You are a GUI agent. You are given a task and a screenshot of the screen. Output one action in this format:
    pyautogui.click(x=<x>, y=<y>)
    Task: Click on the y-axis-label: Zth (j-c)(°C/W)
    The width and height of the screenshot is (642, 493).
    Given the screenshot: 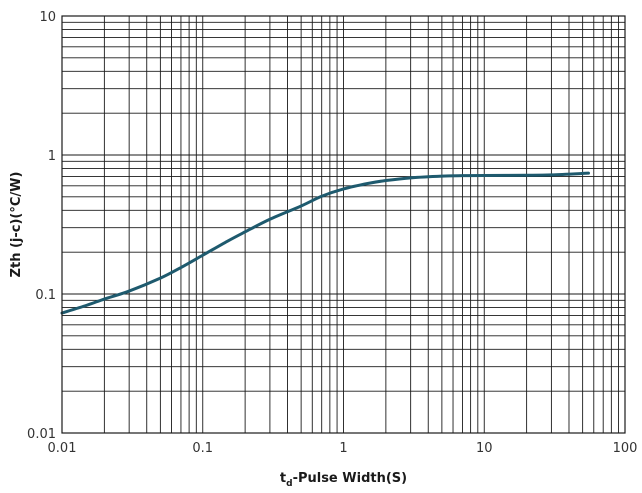 What is the action you would take?
    pyautogui.click(x=16, y=225)
    